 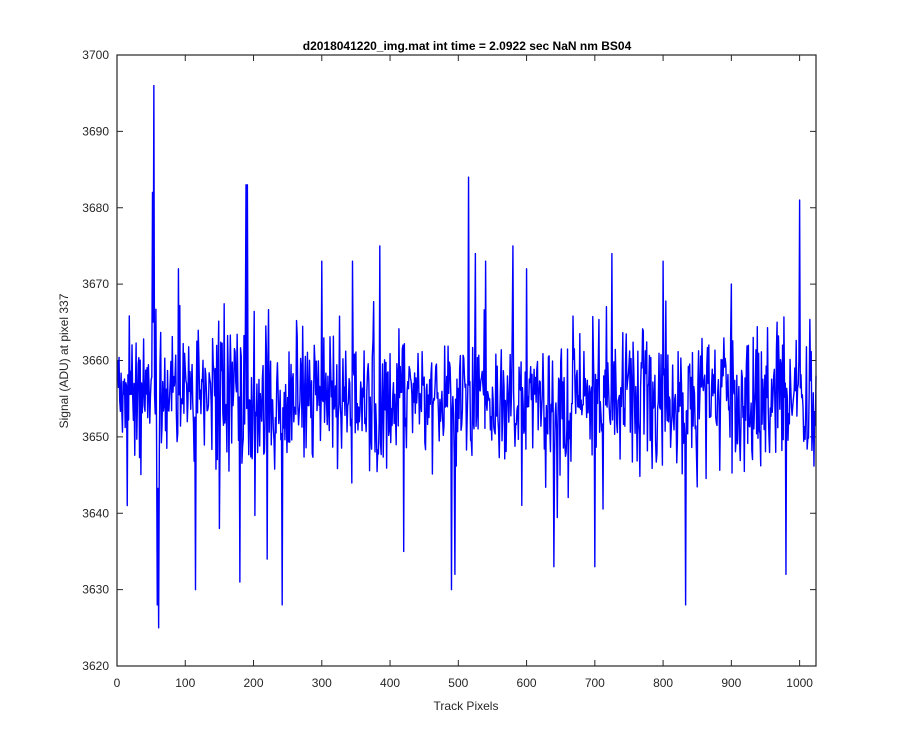 What do you see at coordinates (117, 683) in the screenshot?
I see `x-tick-label: 0` at bounding box center [117, 683].